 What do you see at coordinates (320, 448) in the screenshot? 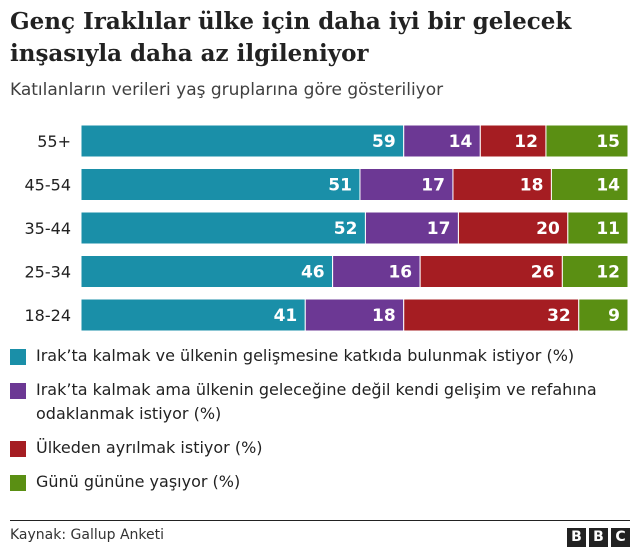
I see `legend-item: Ülkeden ayrılmak istiyor (%)` at bounding box center [320, 448].